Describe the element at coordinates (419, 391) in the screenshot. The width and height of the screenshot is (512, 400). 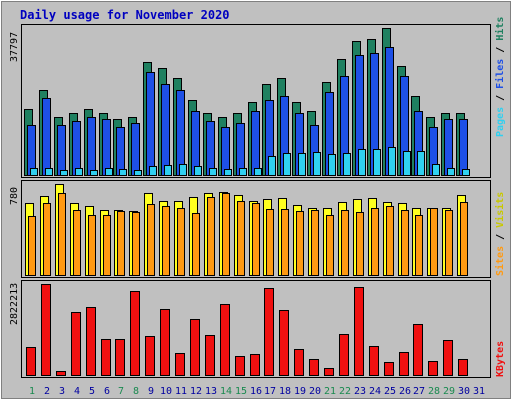
I see `day-label-27: 27` at that location.